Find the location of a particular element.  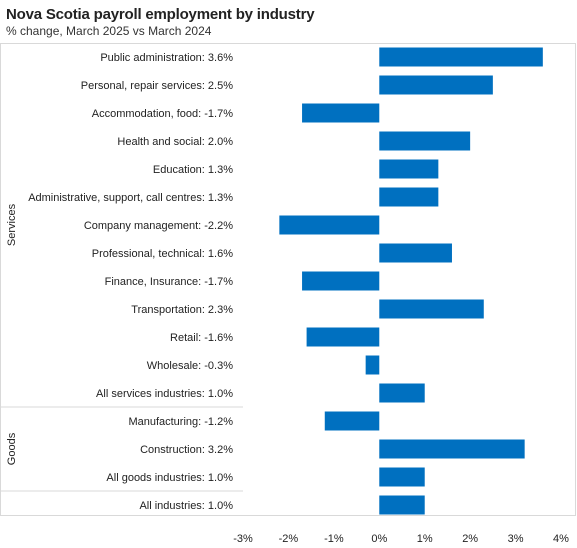

x-tick-label: 1% is located at coordinates (425, 539).